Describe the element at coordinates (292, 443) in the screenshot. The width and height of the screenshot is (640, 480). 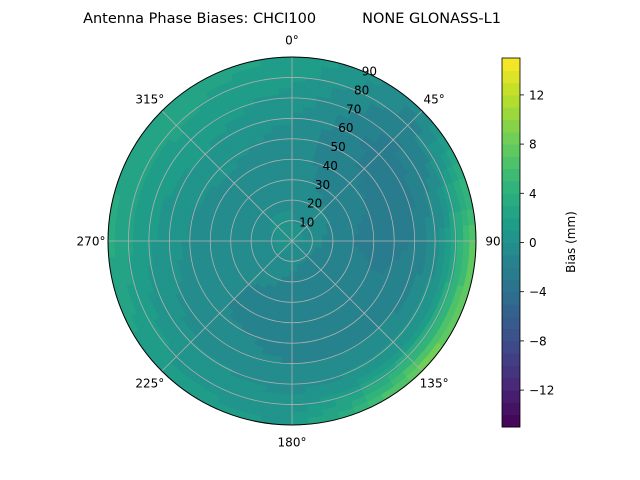
I see `angular-tick-label: 180°` at that location.